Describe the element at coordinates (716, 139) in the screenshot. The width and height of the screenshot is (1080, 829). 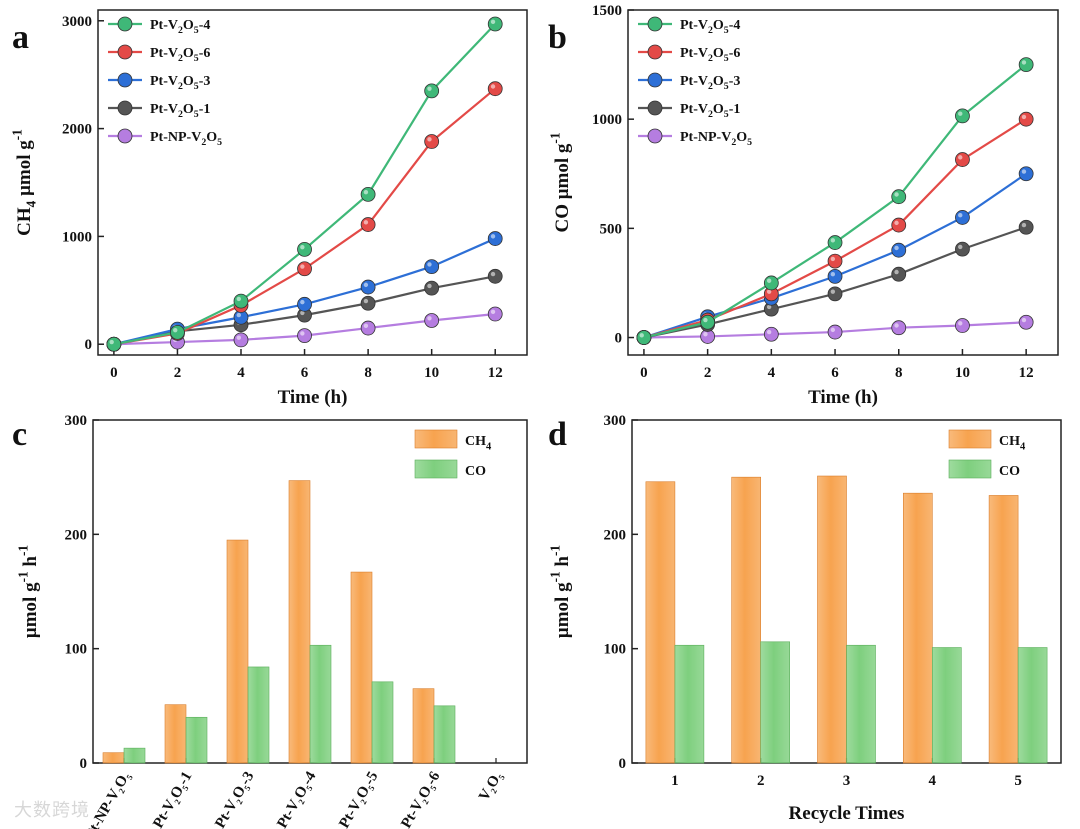
I see `legend-label: Pt-NP-V2O5` at that location.